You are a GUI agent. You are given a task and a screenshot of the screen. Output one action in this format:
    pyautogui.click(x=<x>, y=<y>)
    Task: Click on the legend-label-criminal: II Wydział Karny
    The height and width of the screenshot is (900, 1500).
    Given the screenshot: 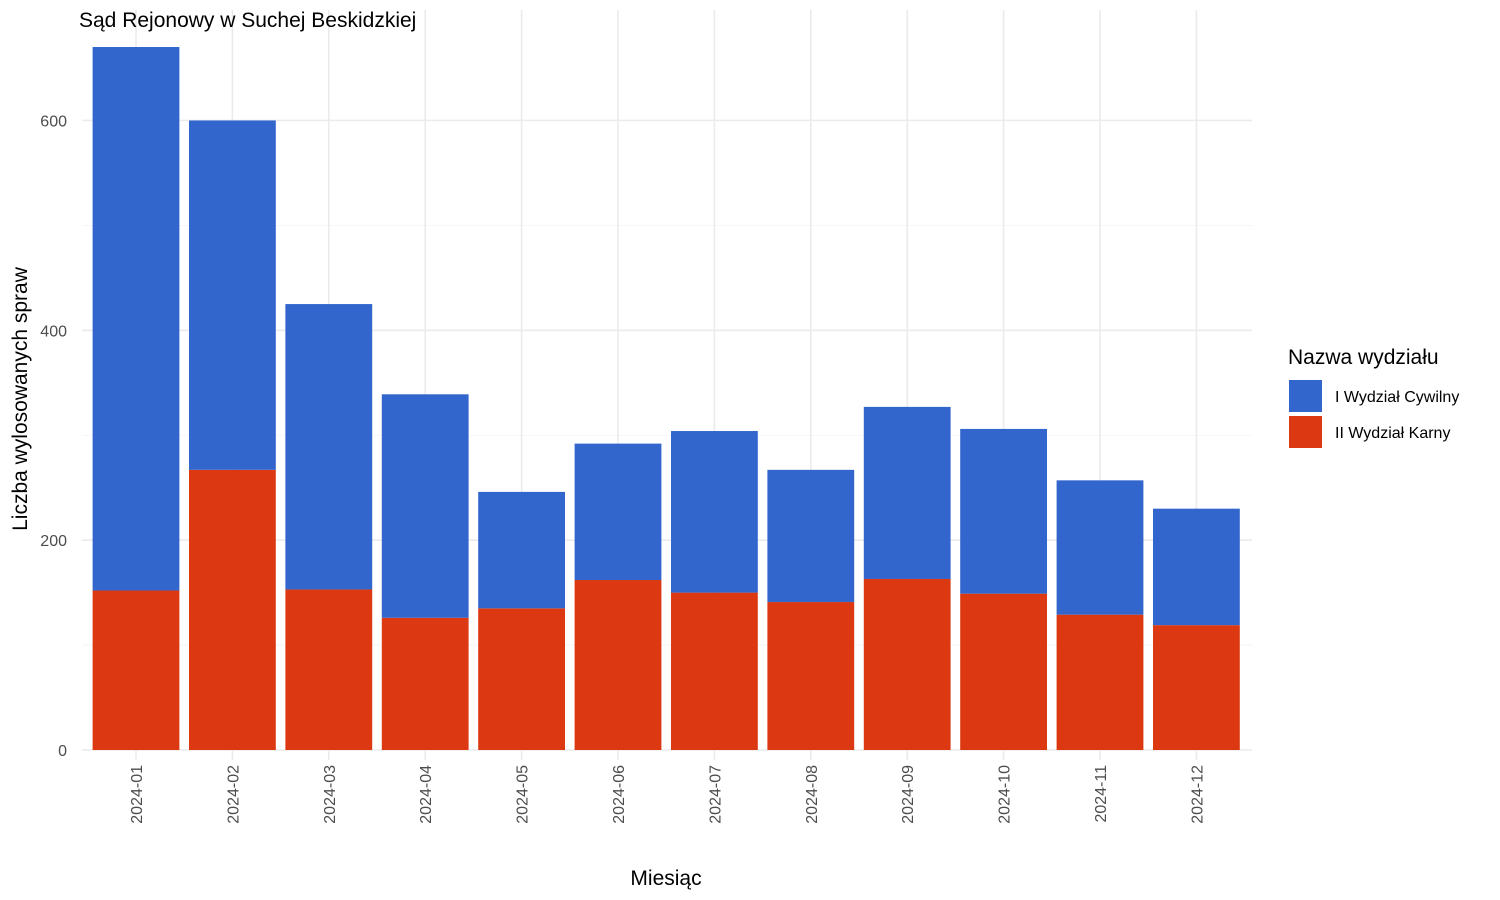 What is the action you would take?
    pyautogui.click(x=1392, y=433)
    